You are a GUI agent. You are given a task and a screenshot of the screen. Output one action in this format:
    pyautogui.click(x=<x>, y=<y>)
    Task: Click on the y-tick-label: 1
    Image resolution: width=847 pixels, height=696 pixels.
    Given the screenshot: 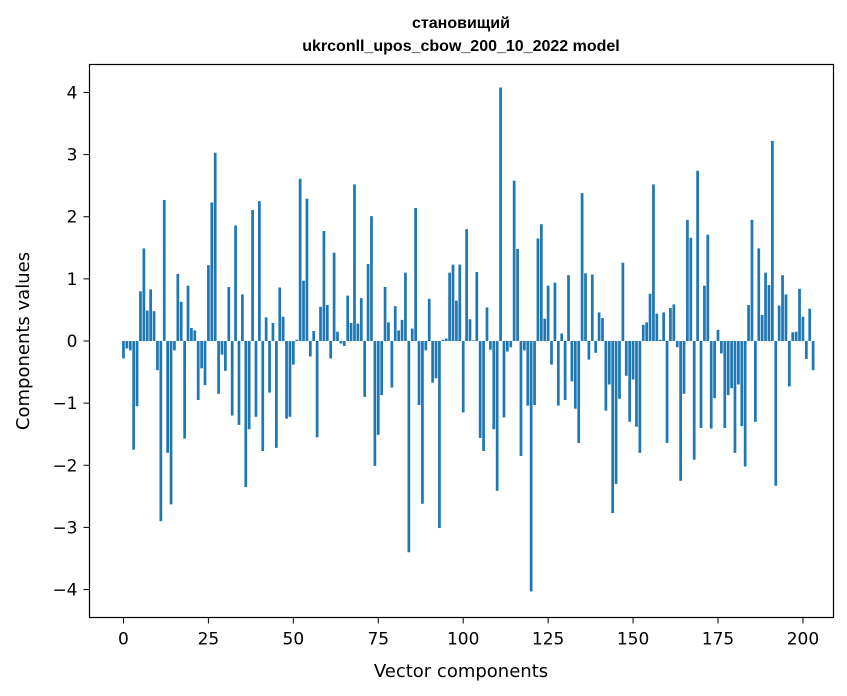 What is the action you would take?
    pyautogui.click(x=72, y=280)
    